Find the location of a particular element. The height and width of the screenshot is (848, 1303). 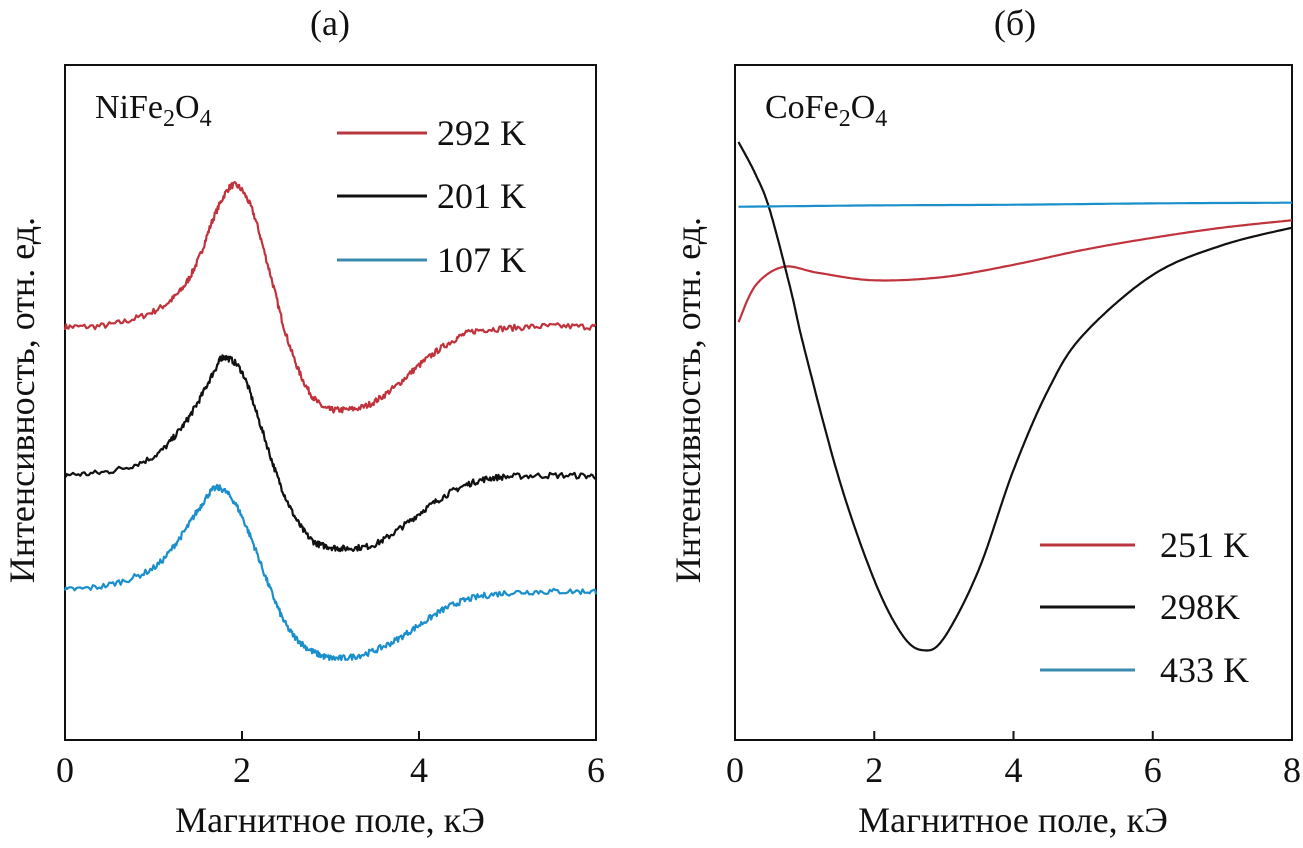

x-axis-label-a: Магнитное поле, кЭ is located at coordinates (330, 820).